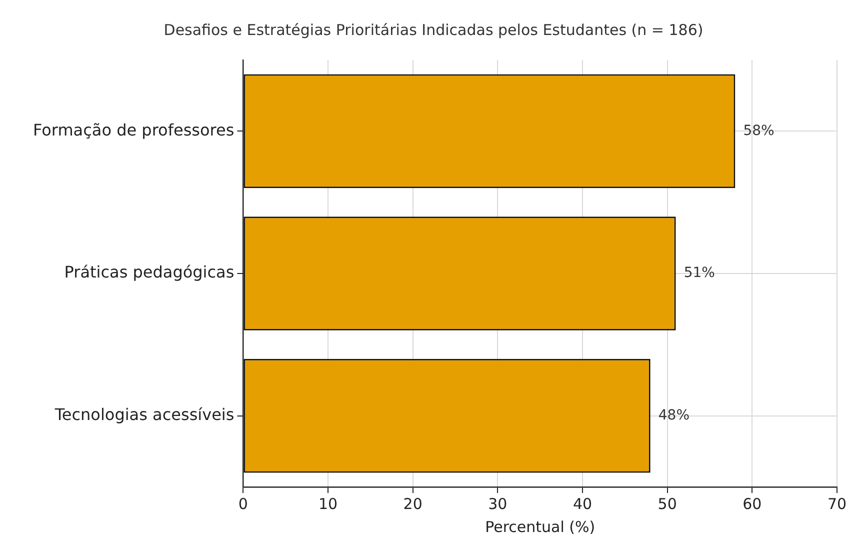  What do you see at coordinates (674, 415) in the screenshot?
I see `data-label: 48%` at bounding box center [674, 415].